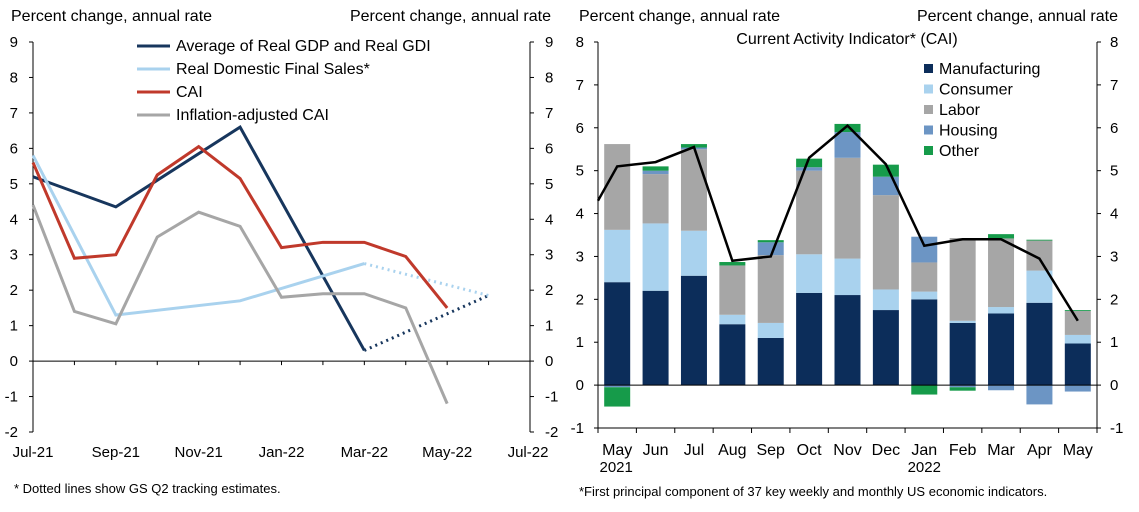 Image resolution: width=1139 pixels, height=512 pixels. I want to click on right-chart-title: Current Activity Indicator* (CAI), so click(846, 39).